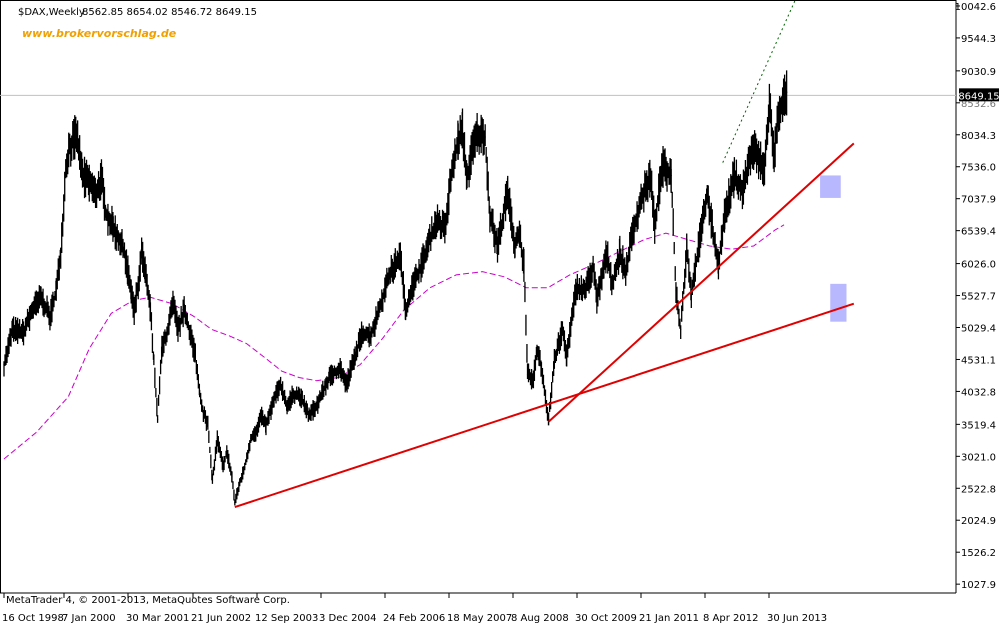  Describe the element at coordinates (348, 618) in the screenshot. I see `x-tick-label: 3 Dec 2004` at that location.